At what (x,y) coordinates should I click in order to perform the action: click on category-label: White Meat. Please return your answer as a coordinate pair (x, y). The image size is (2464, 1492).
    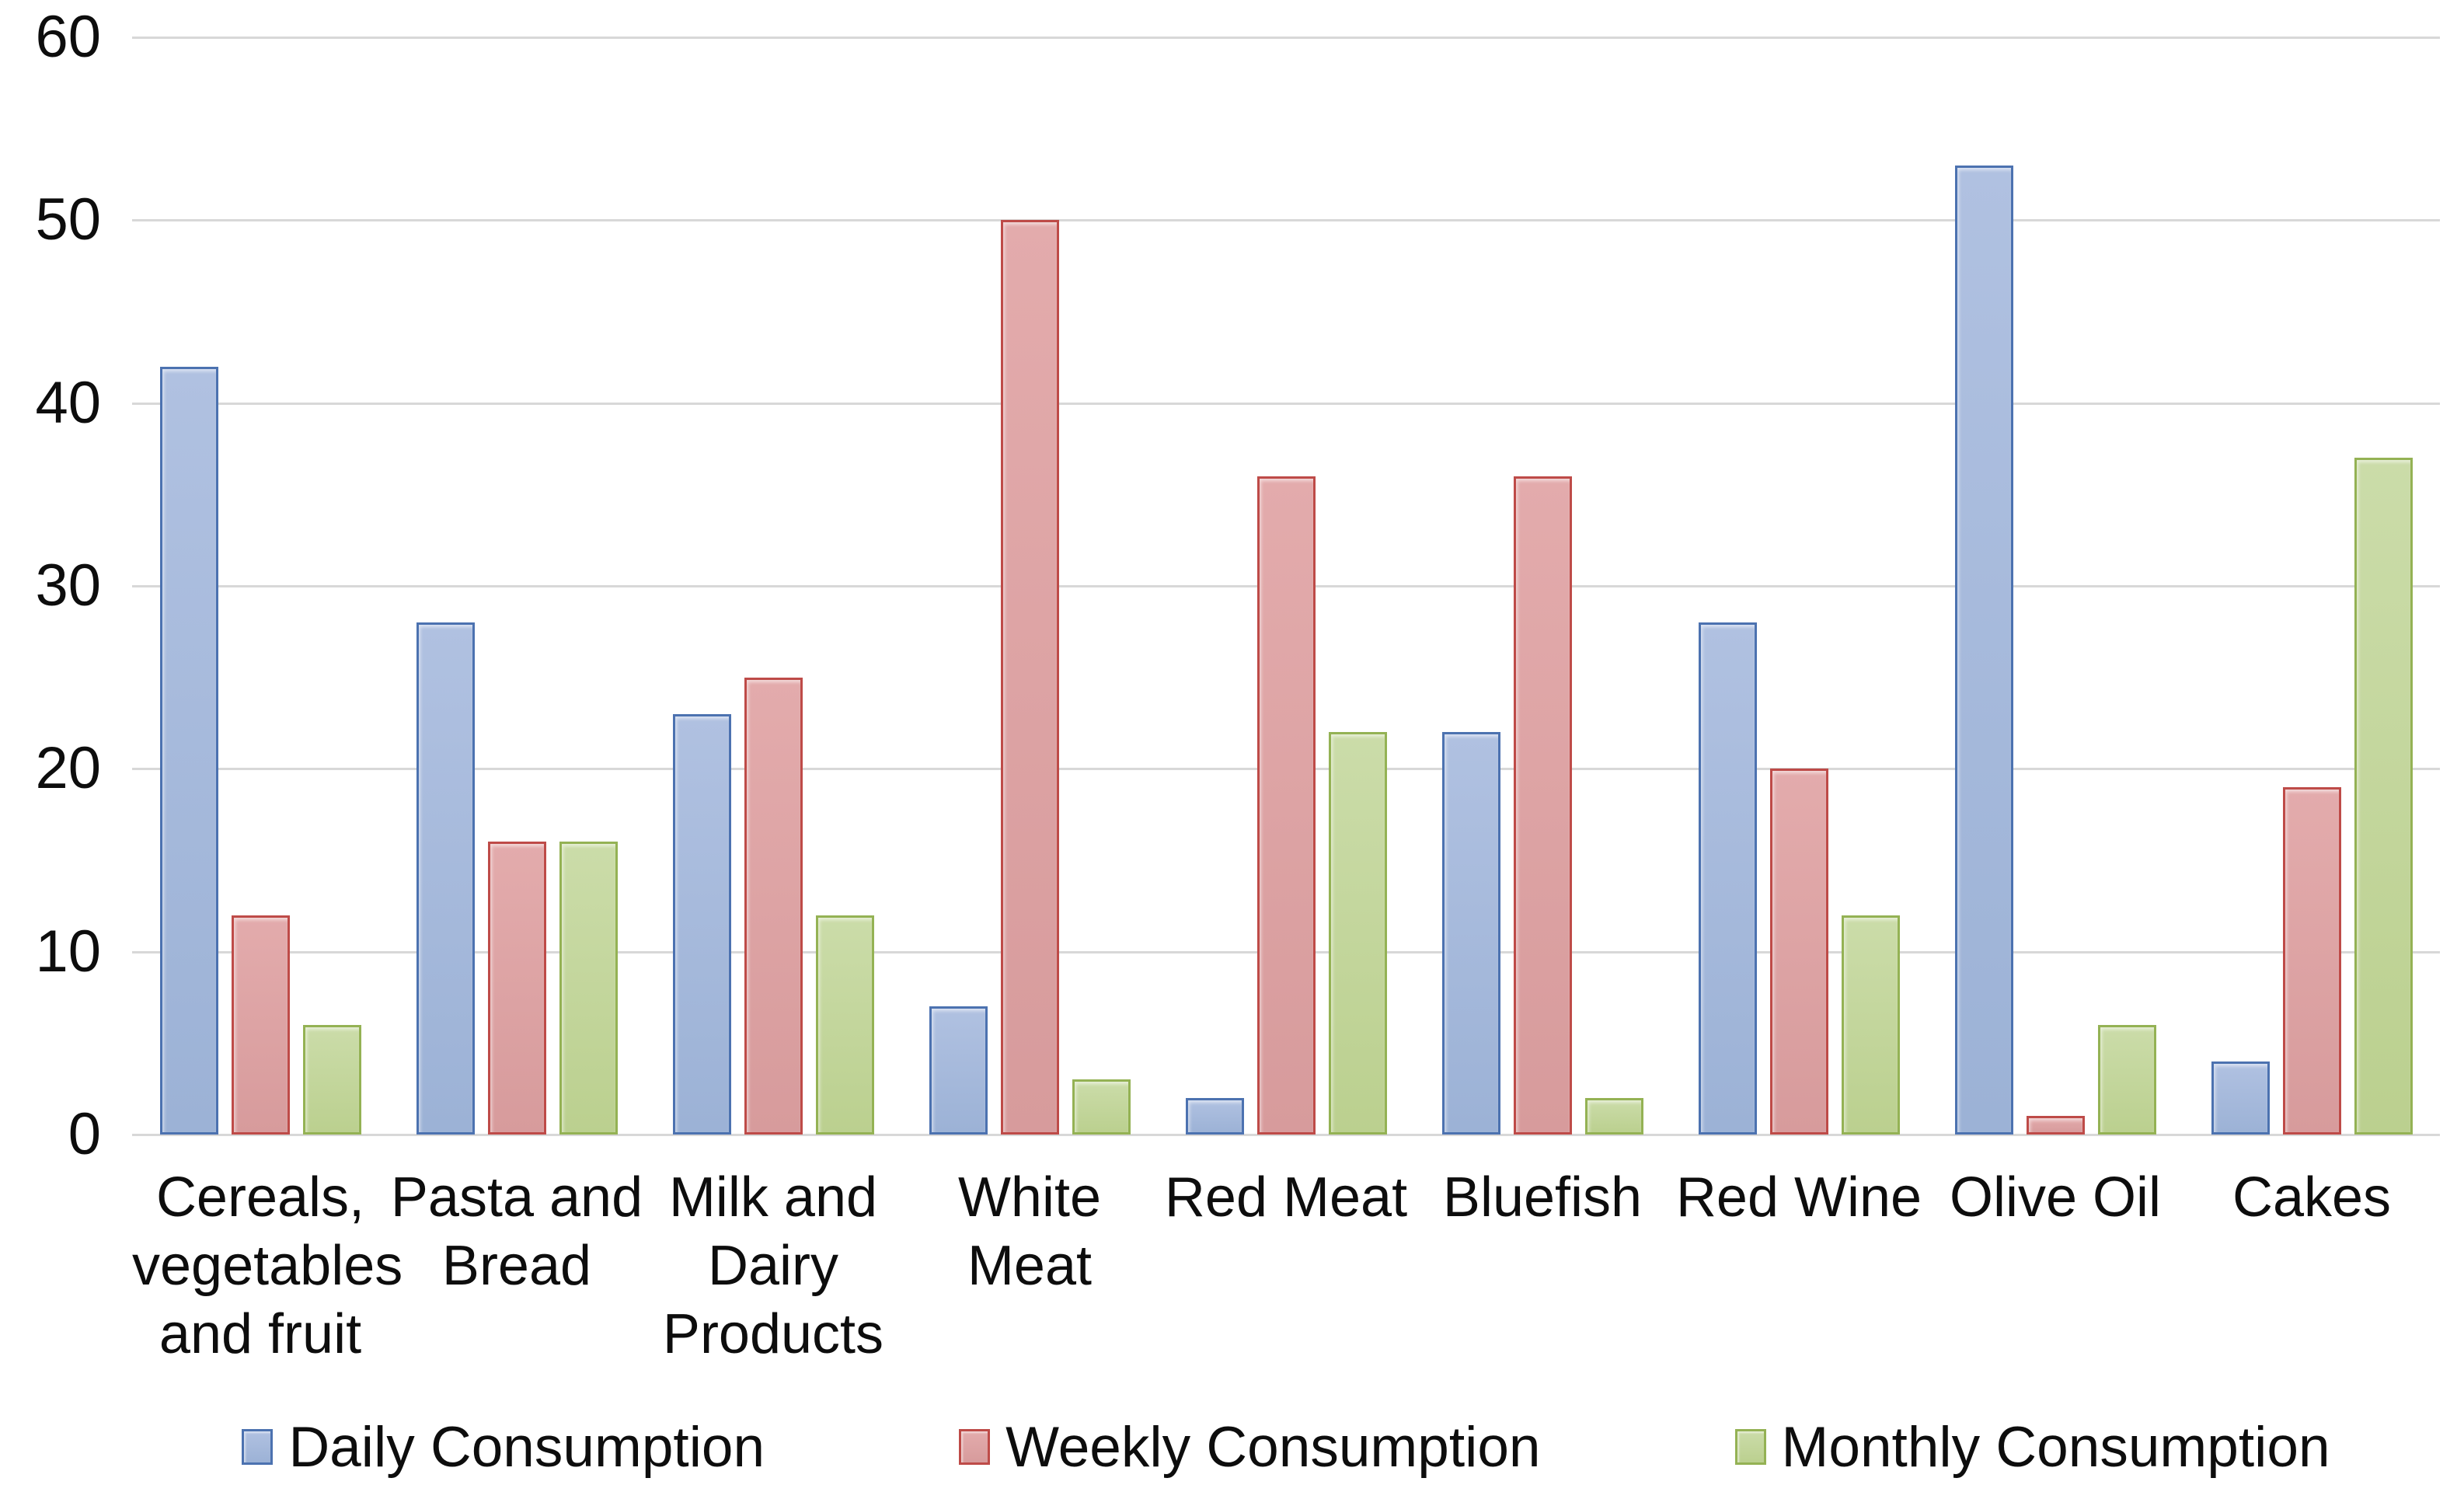
    Looking at the image, I should click on (1029, 1231).